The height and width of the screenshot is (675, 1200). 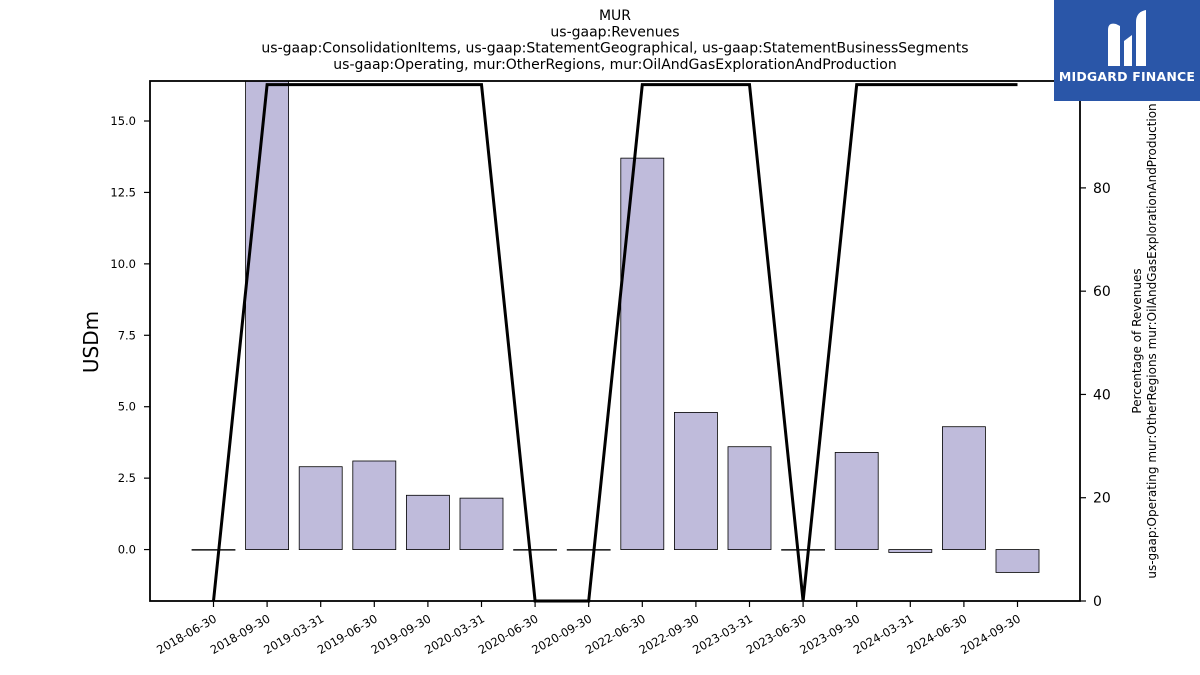 What do you see at coordinates (1102, 189) in the screenshot?
I see `y2-tick-label: 80` at bounding box center [1102, 189].